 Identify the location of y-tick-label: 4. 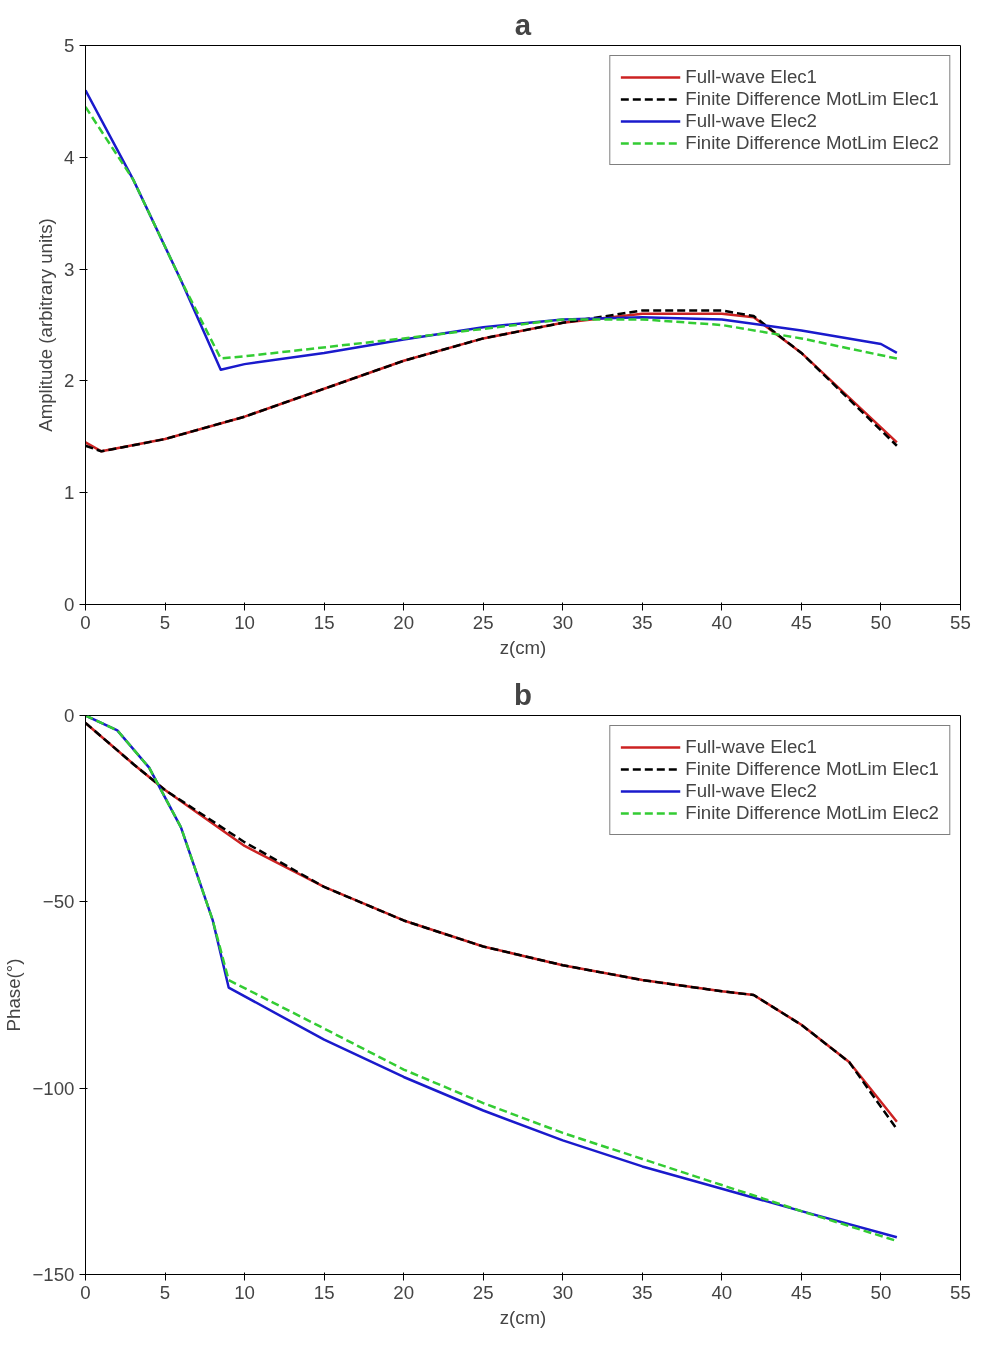
(69, 157).